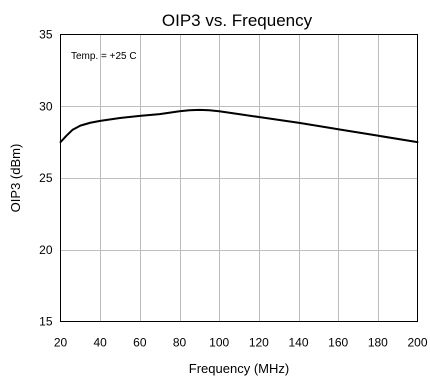 This screenshot has height=379, width=430. I want to click on x-tick-label: 180, so click(378, 343).